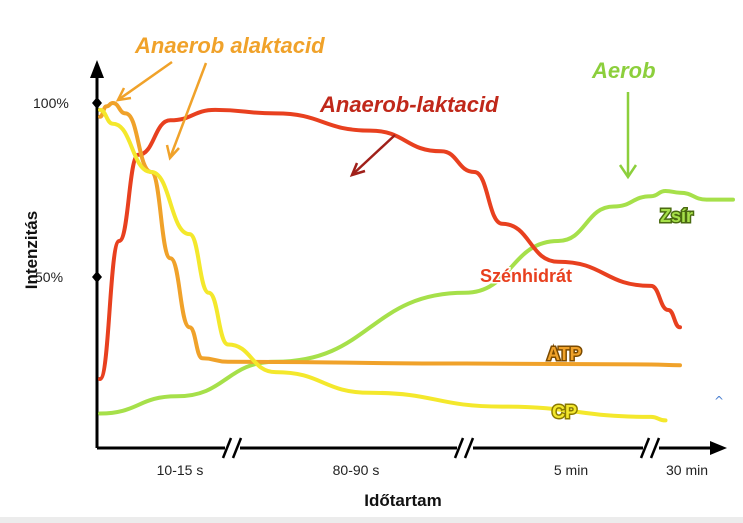 The width and height of the screenshot is (743, 523). I want to click on bottom-bar, so click(371, 520).